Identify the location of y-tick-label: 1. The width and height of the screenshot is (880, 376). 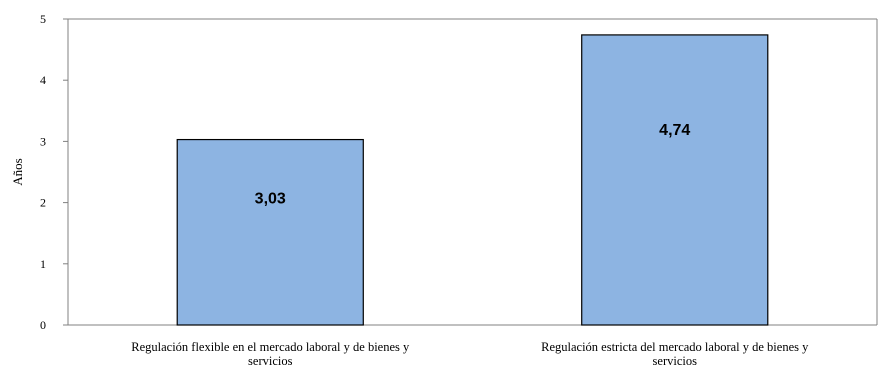
(43, 264).